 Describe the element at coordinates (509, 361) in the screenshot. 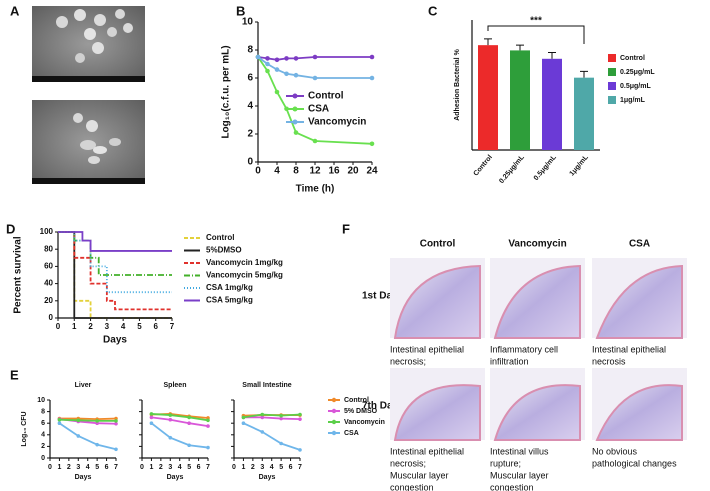

I see `caption: infiltration` at that location.